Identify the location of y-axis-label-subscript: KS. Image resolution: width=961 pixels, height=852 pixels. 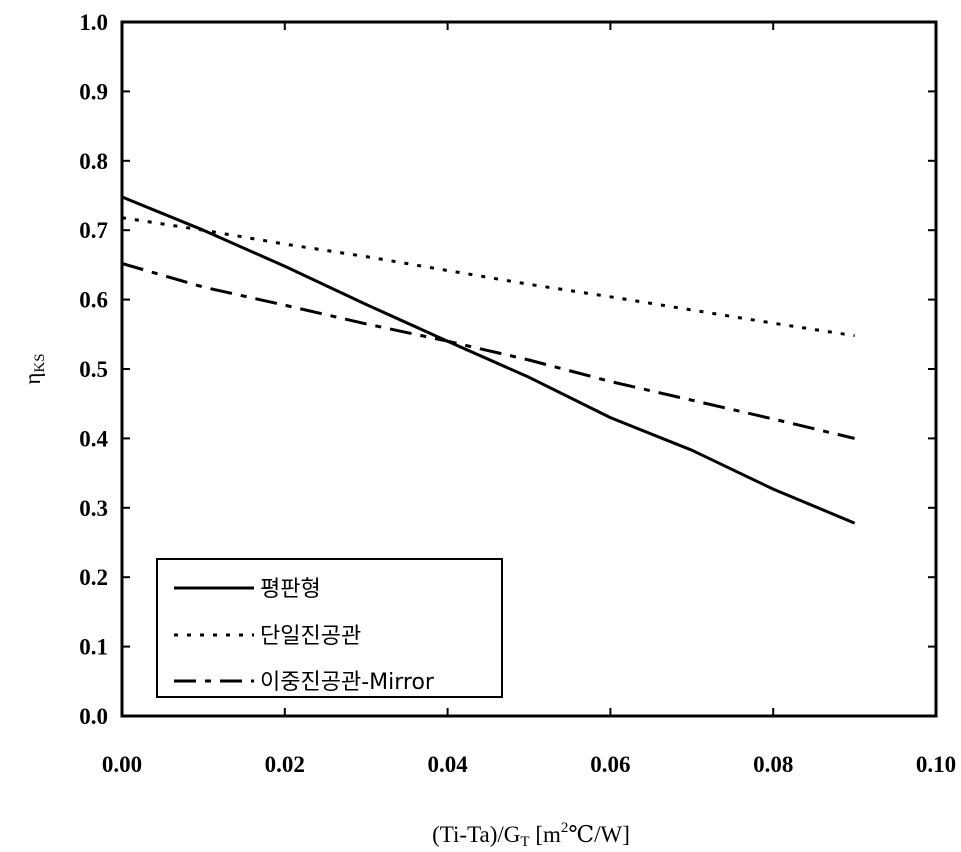
(40, 362).